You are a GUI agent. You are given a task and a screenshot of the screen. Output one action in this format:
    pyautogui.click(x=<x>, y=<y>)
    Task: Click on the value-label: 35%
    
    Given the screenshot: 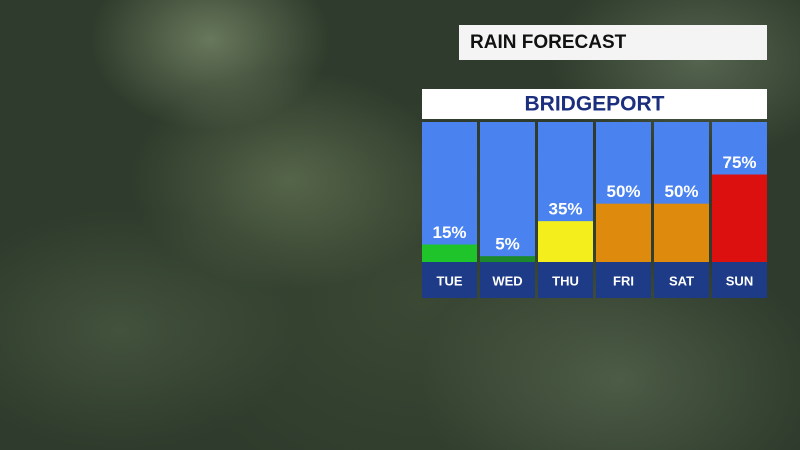 What is the action you would take?
    pyautogui.click(x=565, y=209)
    